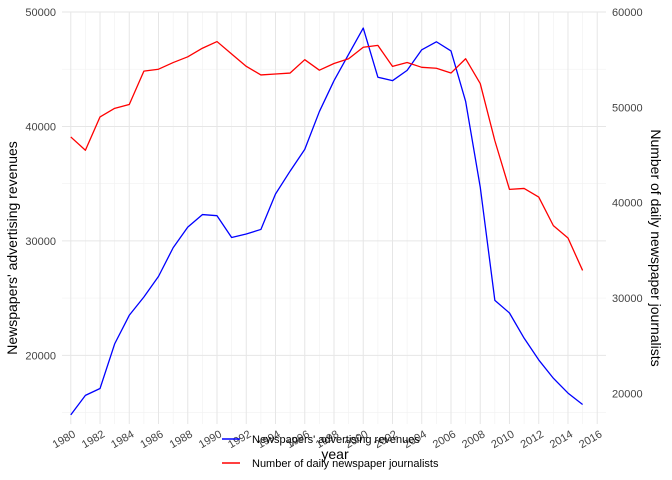 This screenshot has width=672, height=480. What do you see at coordinates (12, 248) in the screenshot?
I see `left-axis-title: Newspapers' advertising revenues` at bounding box center [12, 248].